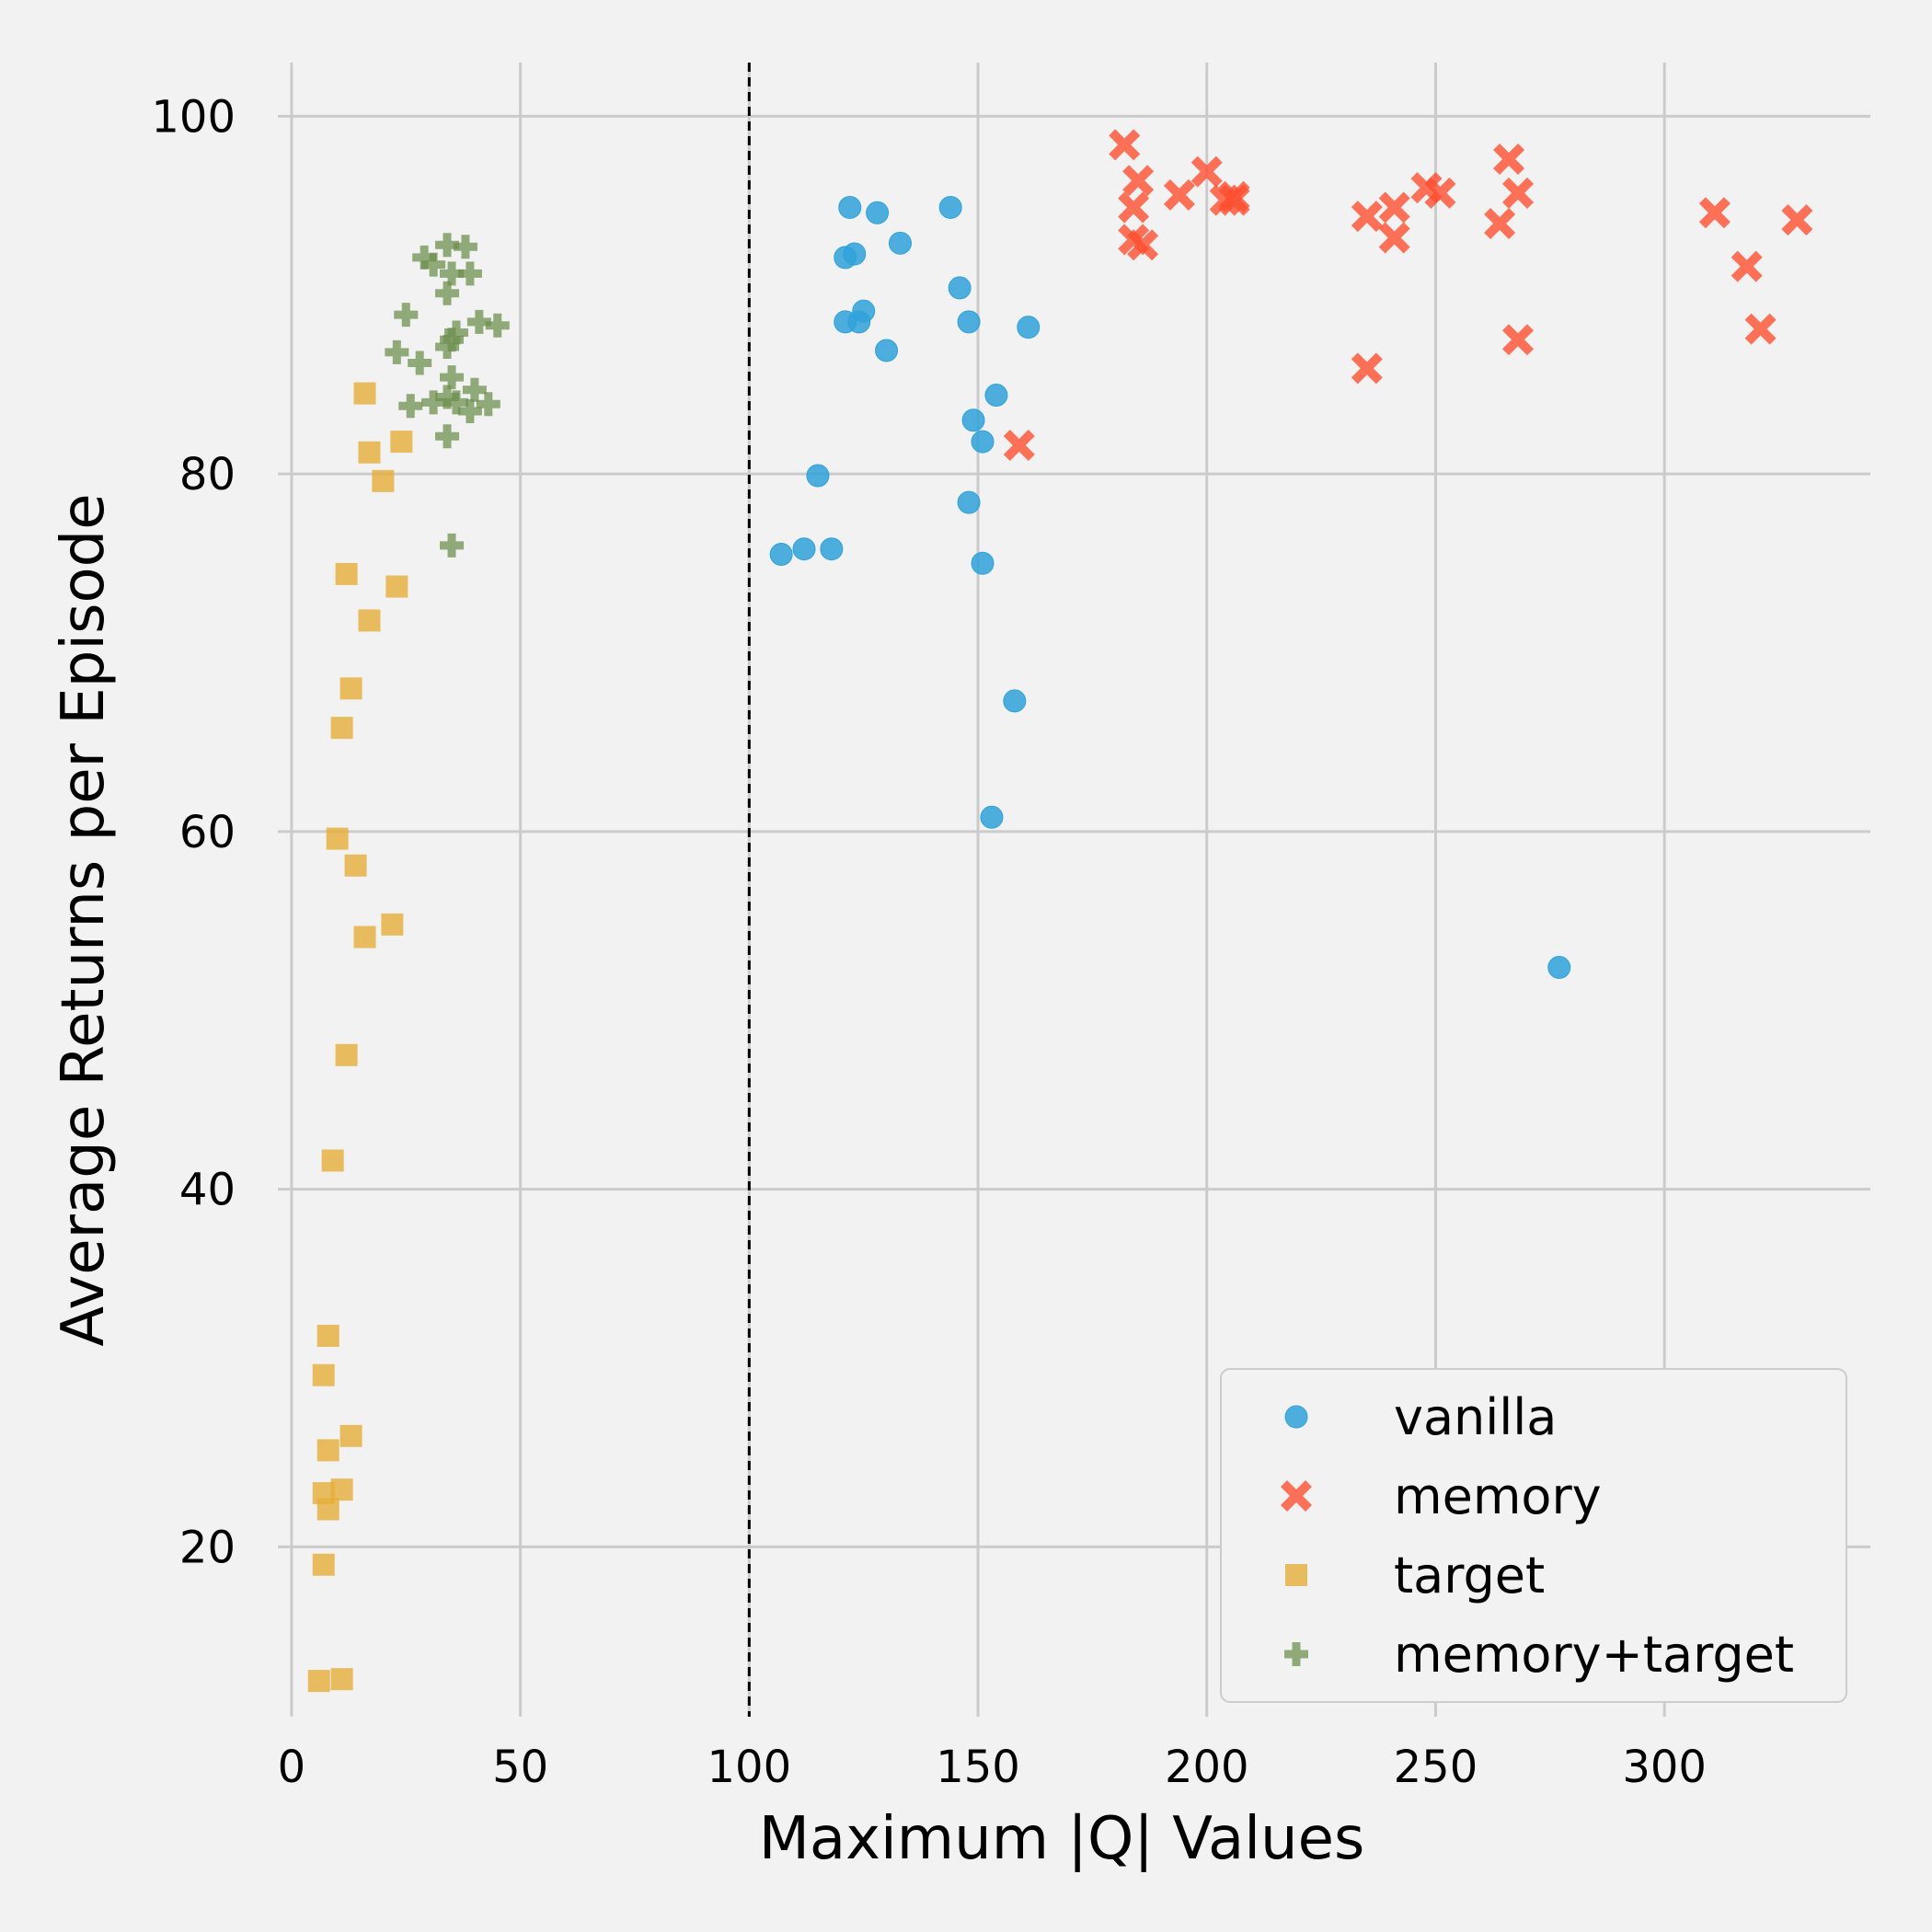  Describe the element at coordinates (1469, 1575) in the screenshot. I see `legend-label-target: target` at that location.